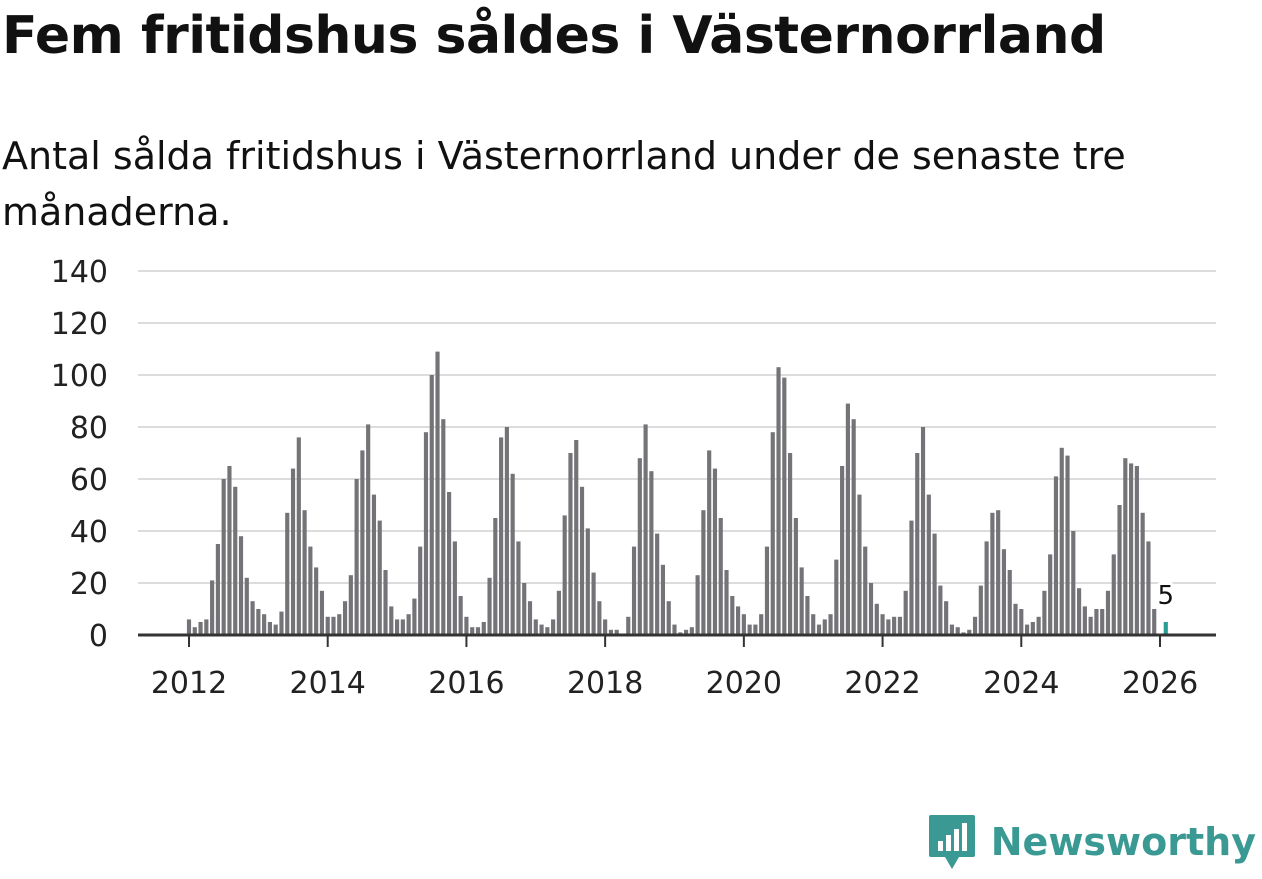  What do you see at coordinates (1091, 842) in the screenshot?
I see `brand-logo: Newsworthy` at bounding box center [1091, 842].